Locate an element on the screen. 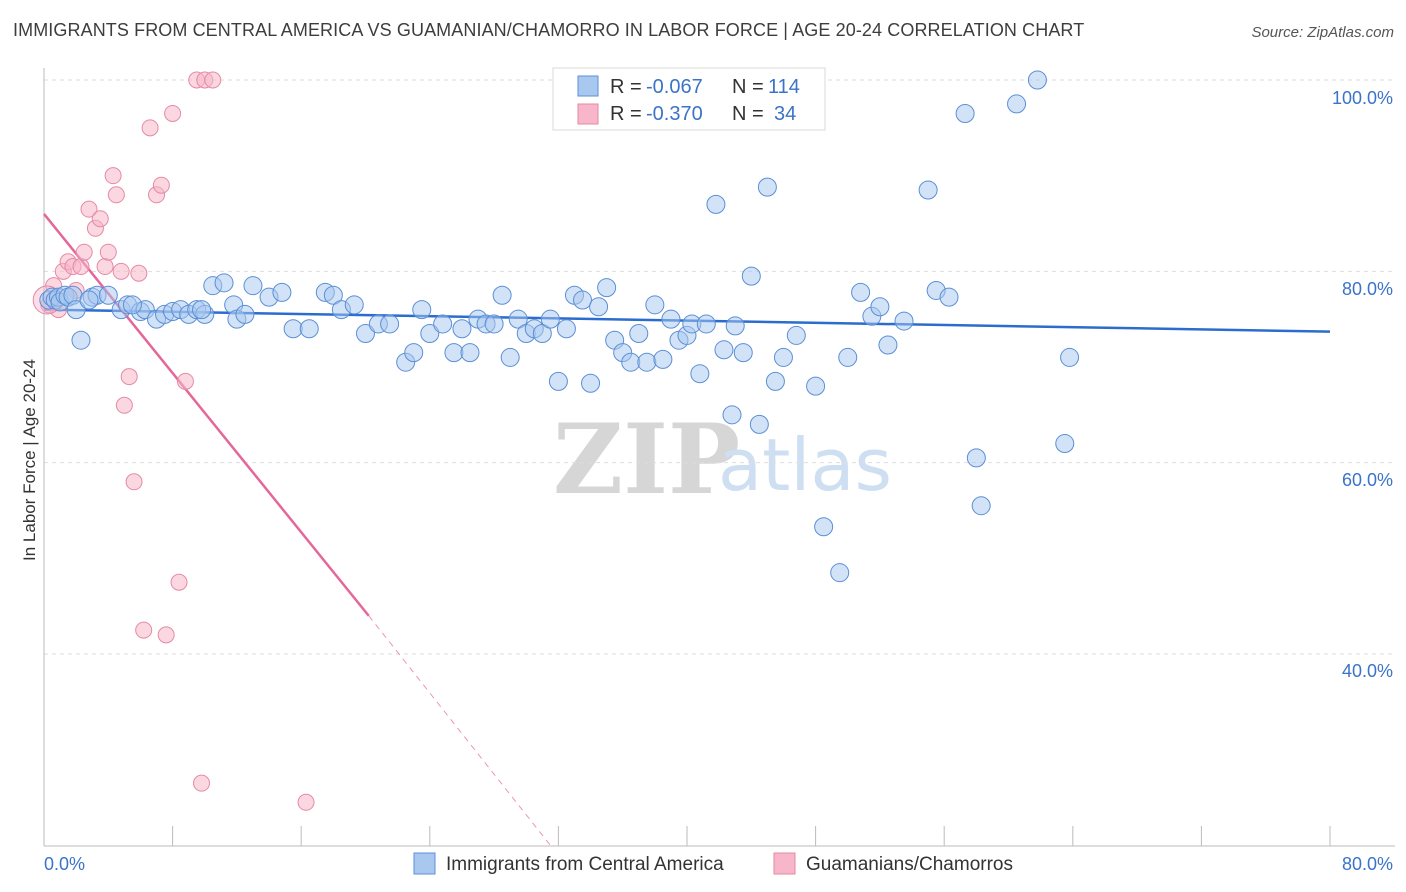  legend-r-label-pink: R = is located at coordinates (626, 114).